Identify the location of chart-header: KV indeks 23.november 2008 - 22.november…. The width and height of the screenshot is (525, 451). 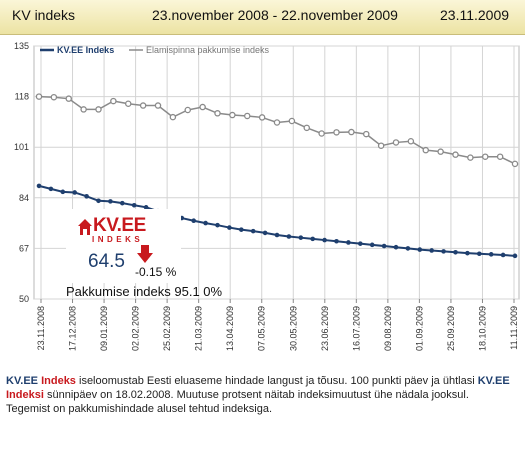
(262, 17).